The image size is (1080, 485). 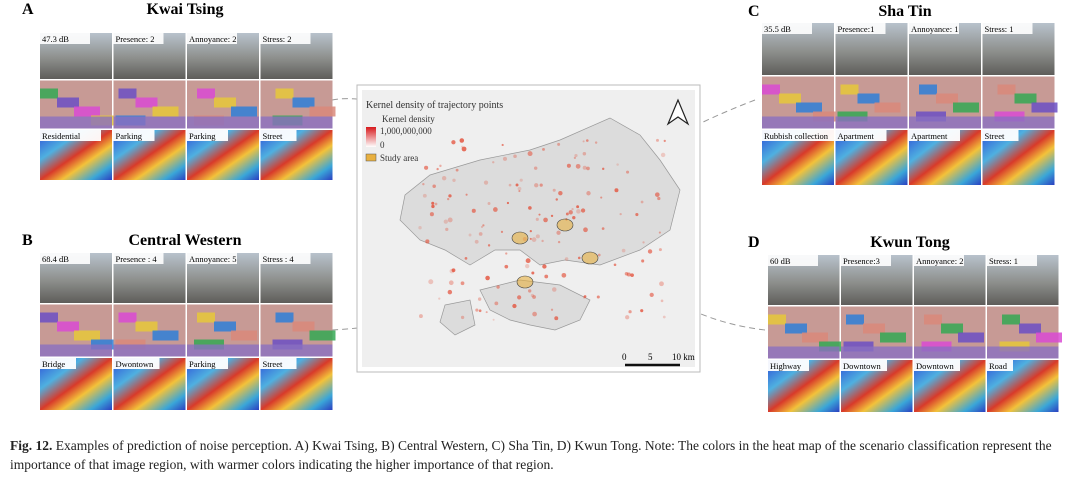 I want to click on scene-label: Rubbish collection, so click(x=796, y=136).